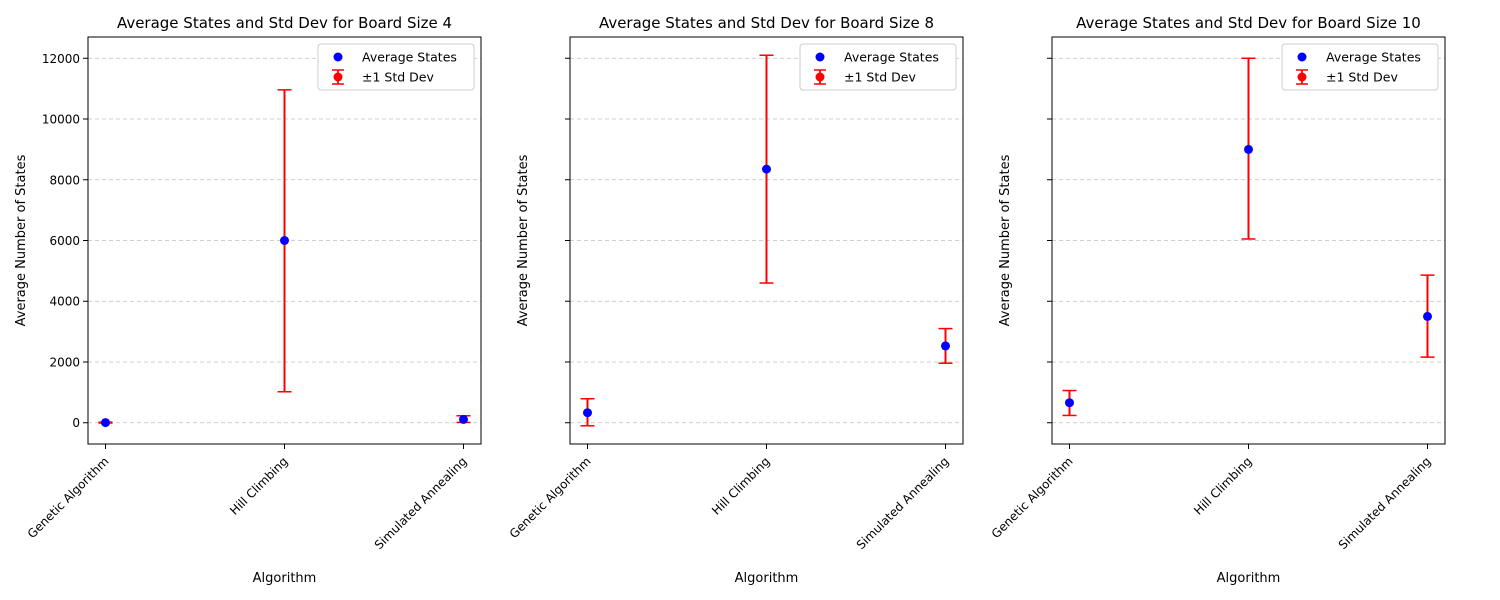 The height and width of the screenshot is (600, 1500). I want to click on y-tick-label: 2000, so click(64, 362).